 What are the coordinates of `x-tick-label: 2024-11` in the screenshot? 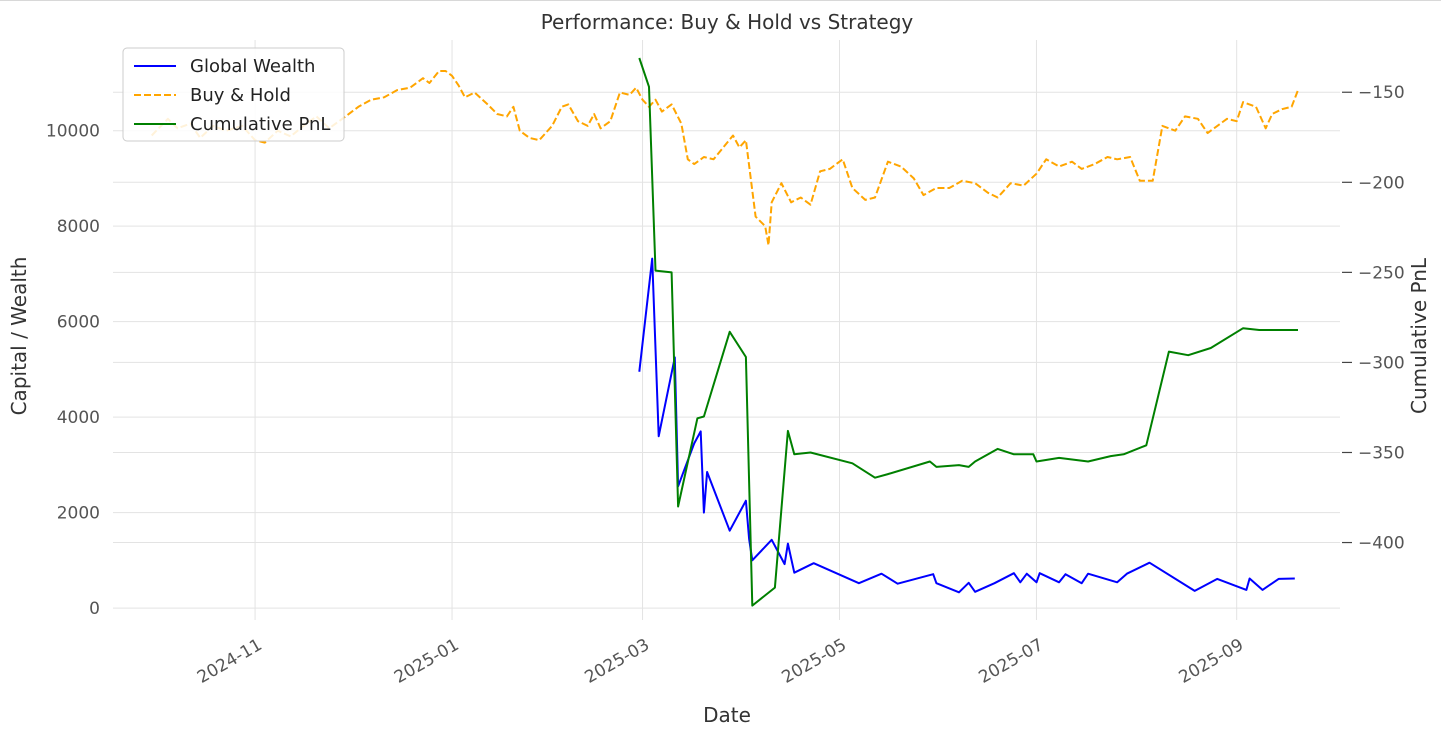 It's located at (230, 661).